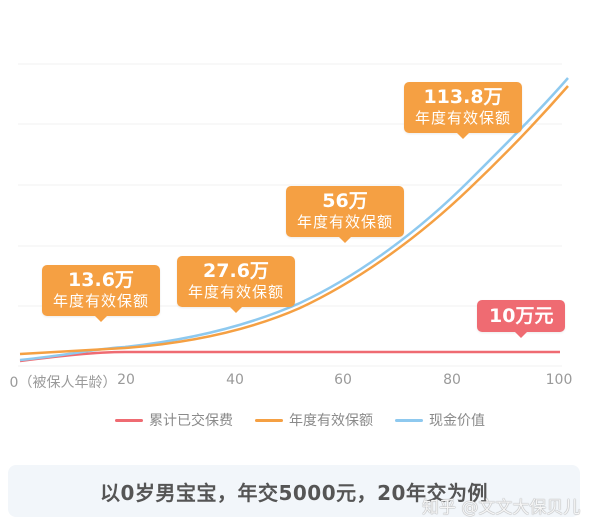 This screenshot has width=600, height=528. I want to click on annotation-10-premium: 10万元, so click(521, 319).